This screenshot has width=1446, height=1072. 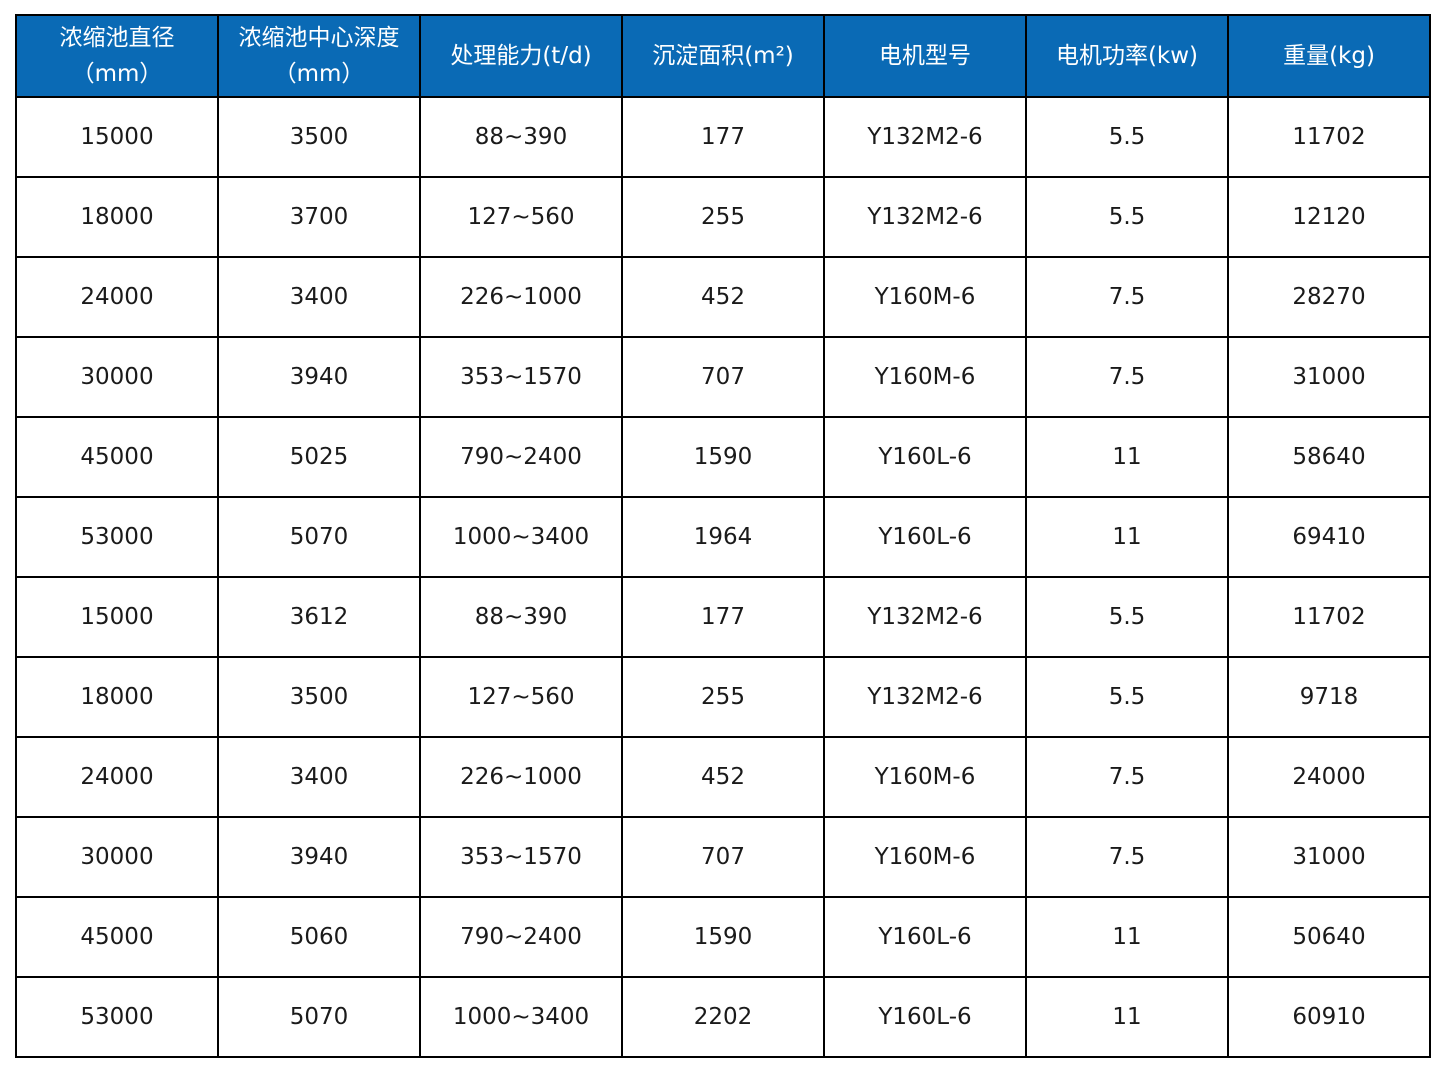 What do you see at coordinates (319, 457) in the screenshot?
I see `cell-center-depth: 5025` at bounding box center [319, 457].